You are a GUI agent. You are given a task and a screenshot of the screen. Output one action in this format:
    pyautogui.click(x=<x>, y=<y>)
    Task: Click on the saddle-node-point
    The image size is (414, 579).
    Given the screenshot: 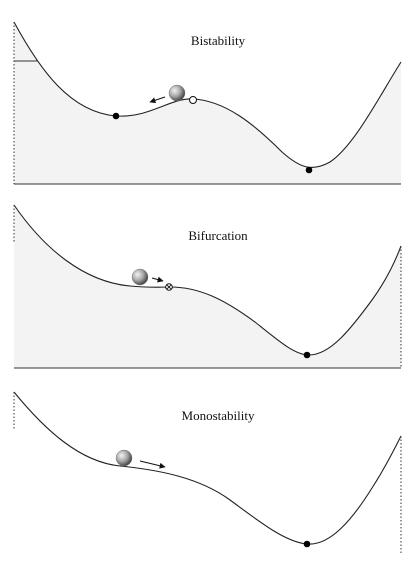 What is the action you would take?
    pyautogui.click(x=169, y=287)
    